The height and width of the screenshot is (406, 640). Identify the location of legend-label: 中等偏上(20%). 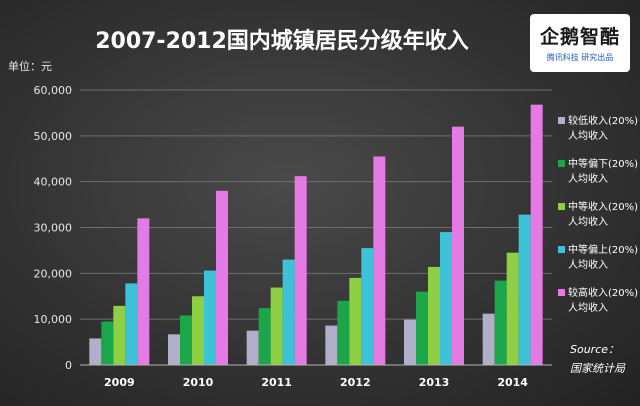
(603, 249).